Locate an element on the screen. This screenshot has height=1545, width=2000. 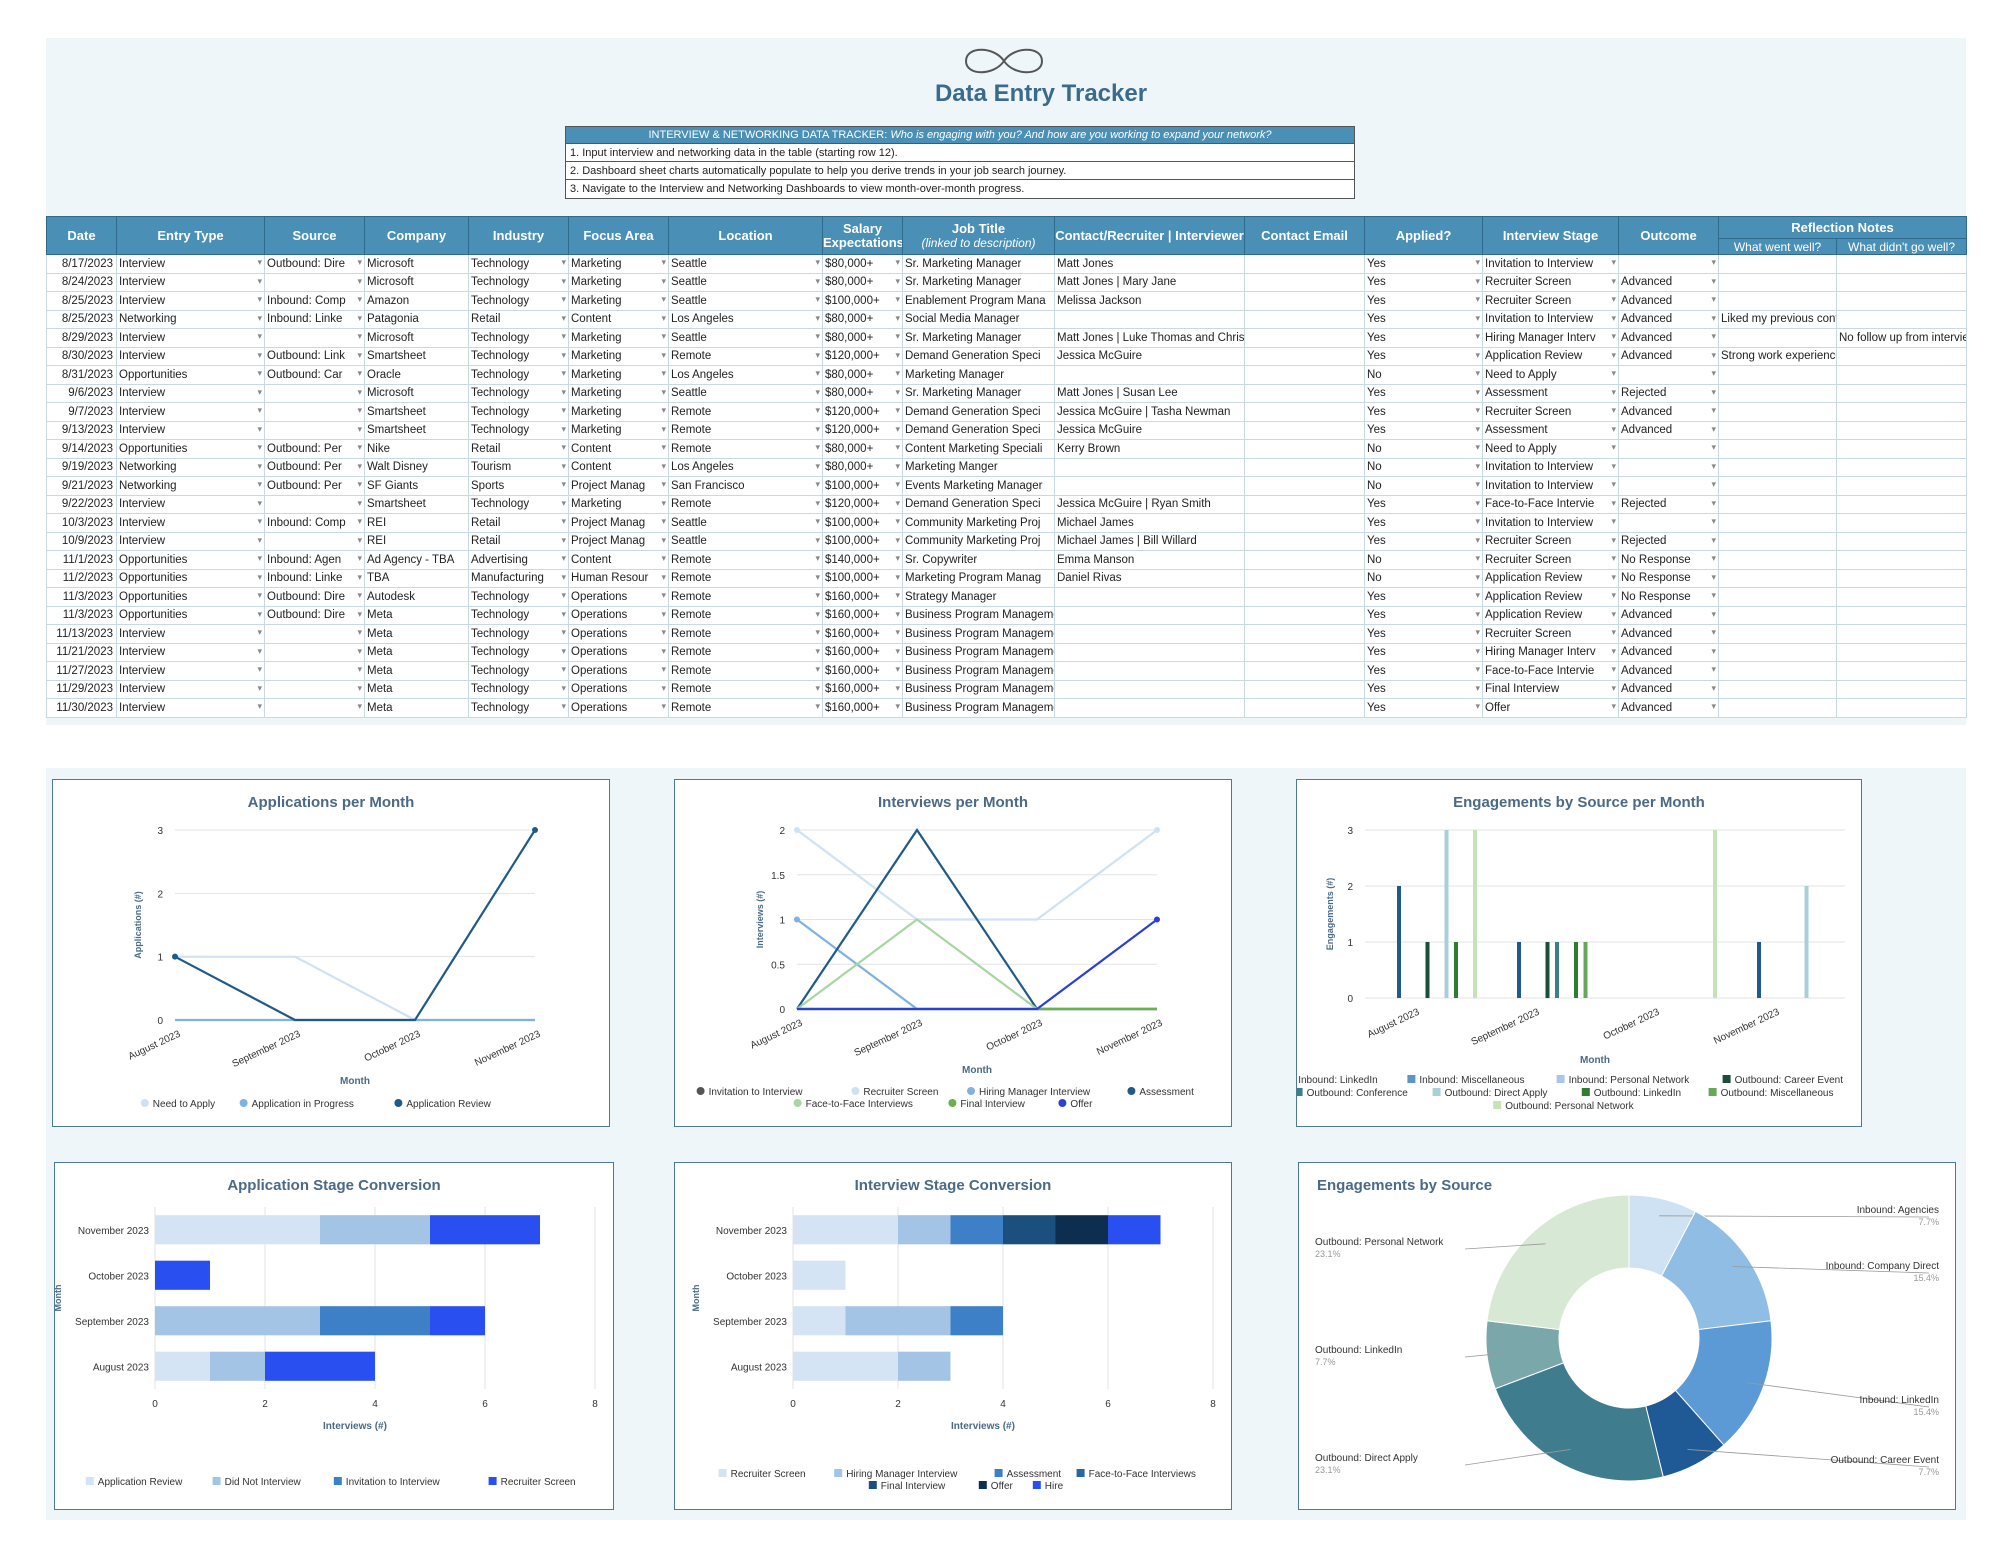
col-header-salary: Salary Expectations is located at coordinates (862, 235).